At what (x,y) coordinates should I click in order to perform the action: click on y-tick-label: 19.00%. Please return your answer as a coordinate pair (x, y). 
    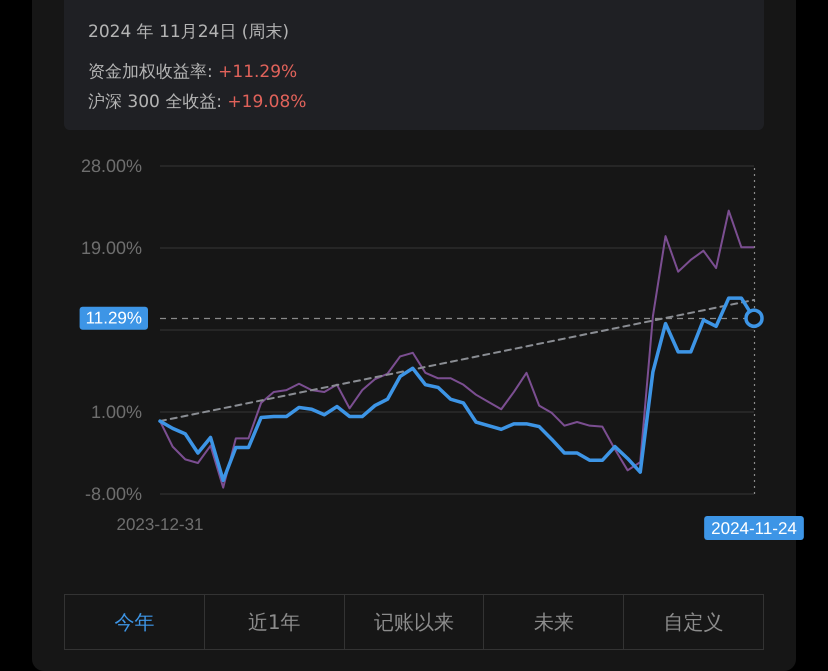
    Looking at the image, I should click on (111, 248).